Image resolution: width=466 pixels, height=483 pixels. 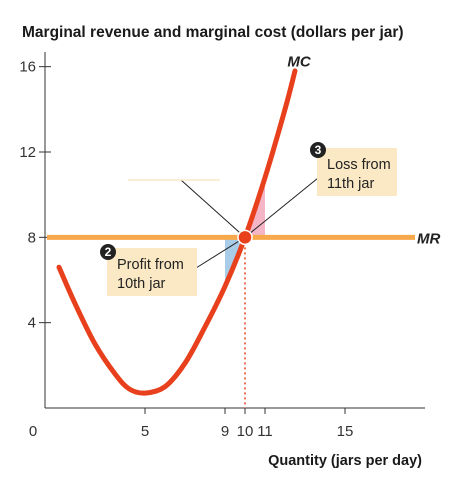 I want to click on x-tick-label: 10, so click(x=245, y=431).